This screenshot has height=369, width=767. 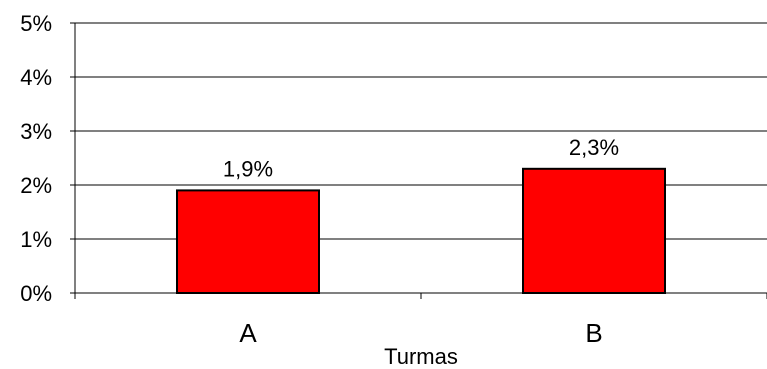 What do you see at coordinates (593, 333) in the screenshot?
I see `x-tick-label: B` at bounding box center [593, 333].